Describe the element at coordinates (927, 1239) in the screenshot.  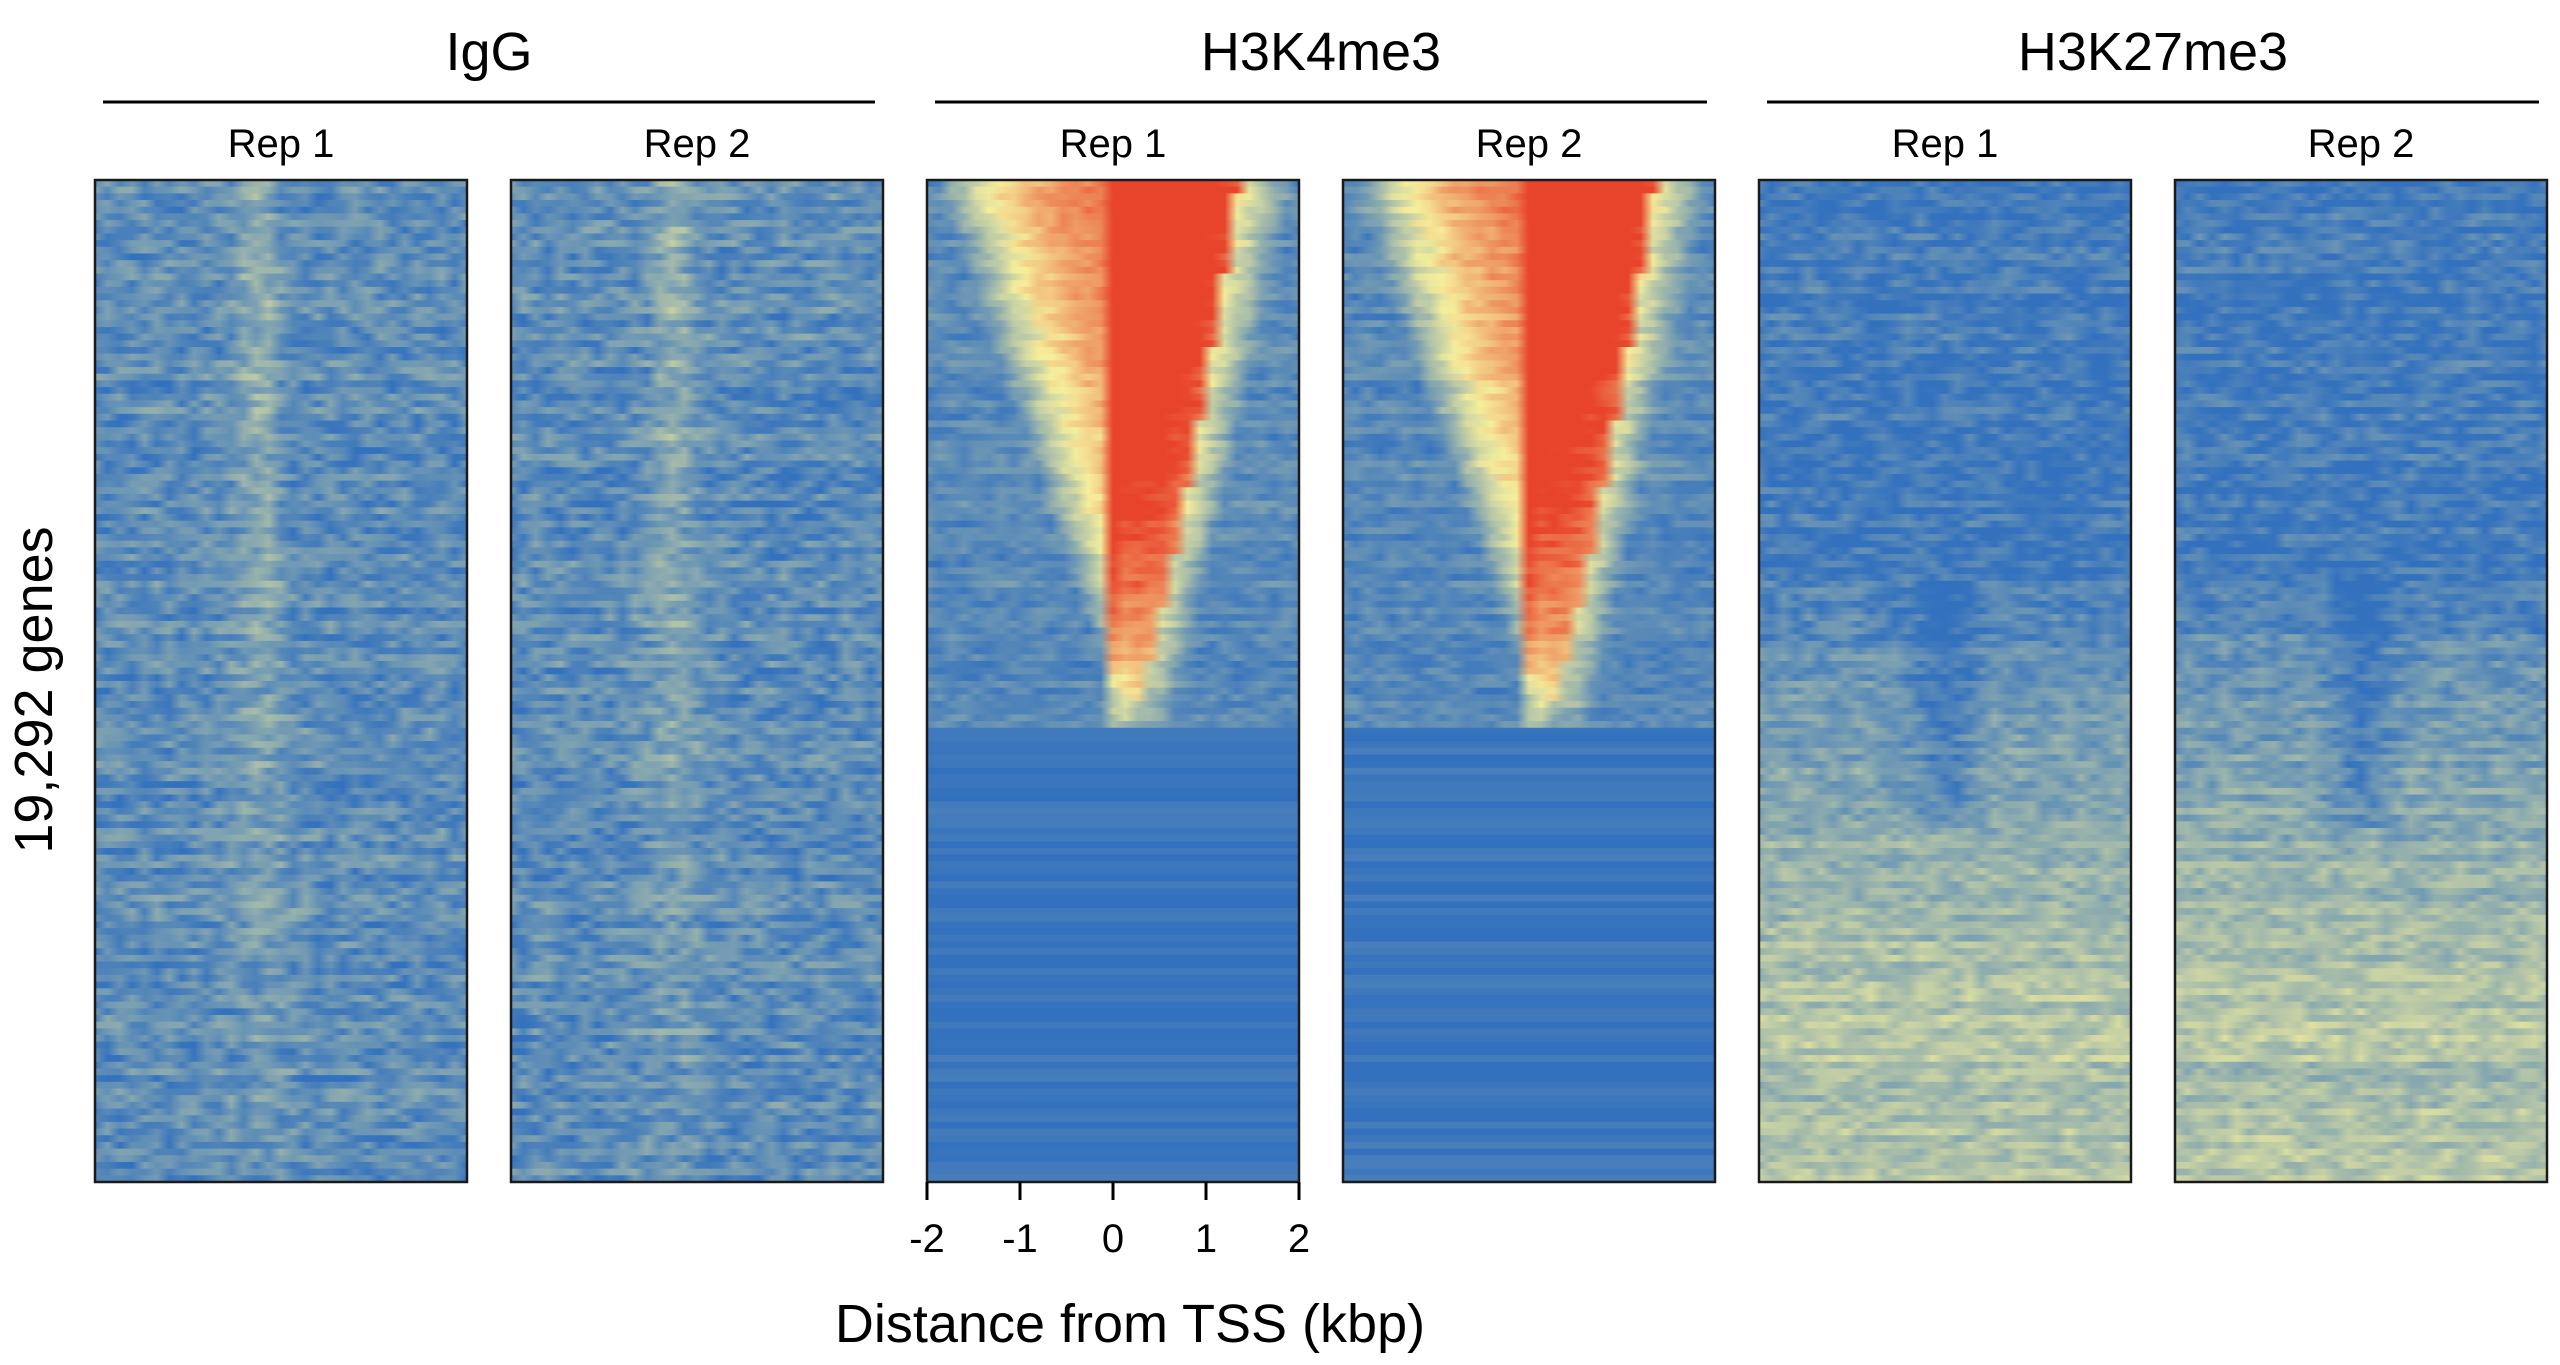
I see `x-tick-label: -2` at that location.